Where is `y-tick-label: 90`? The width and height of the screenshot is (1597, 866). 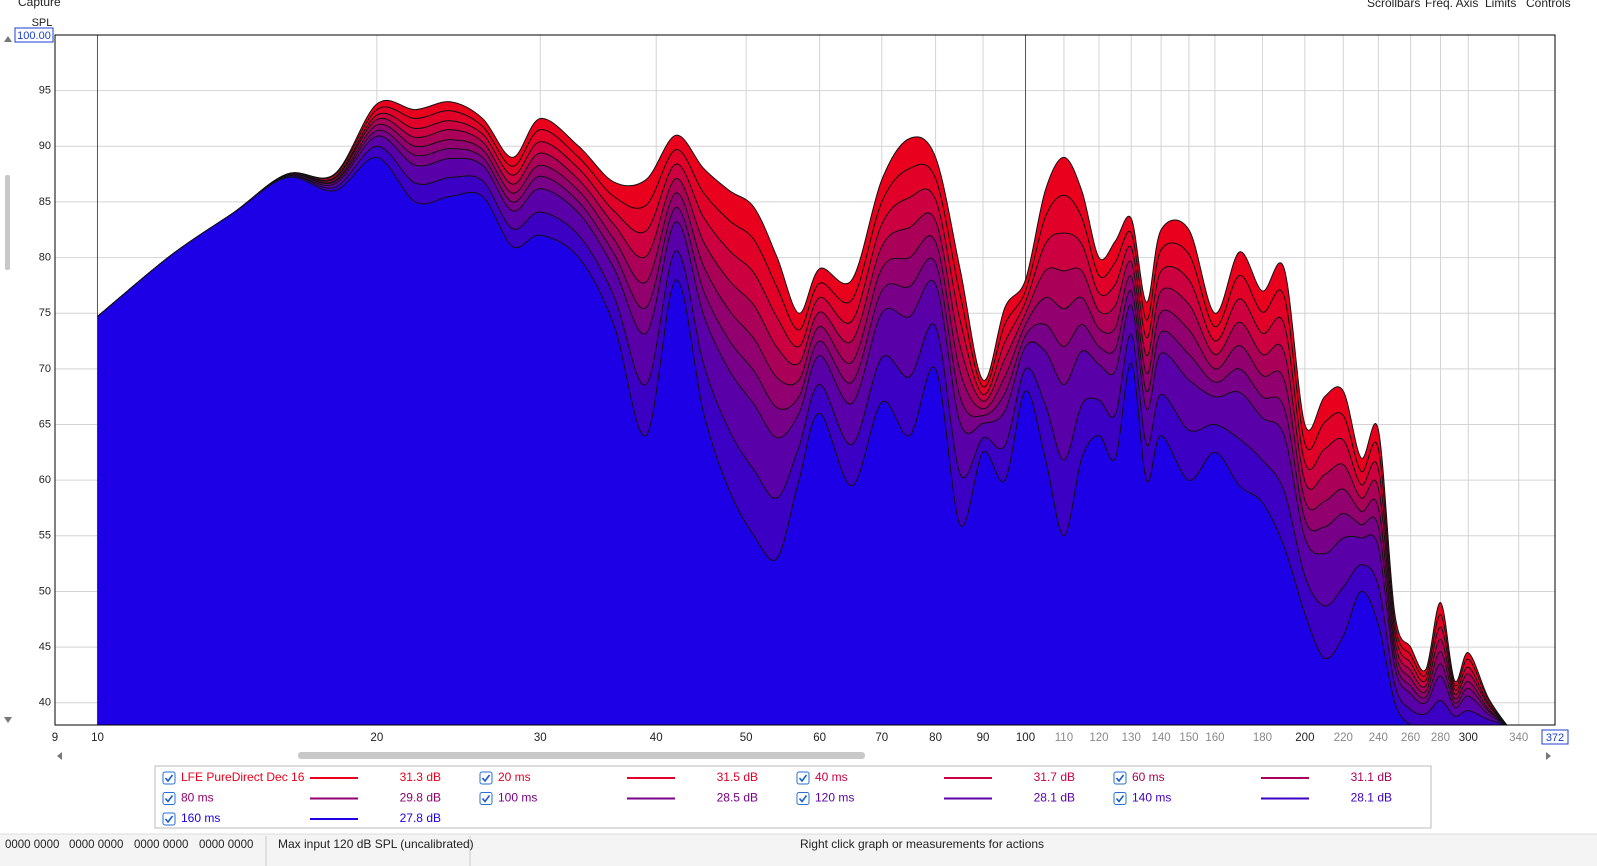 y-tick-label: 90 is located at coordinates (45, 146).